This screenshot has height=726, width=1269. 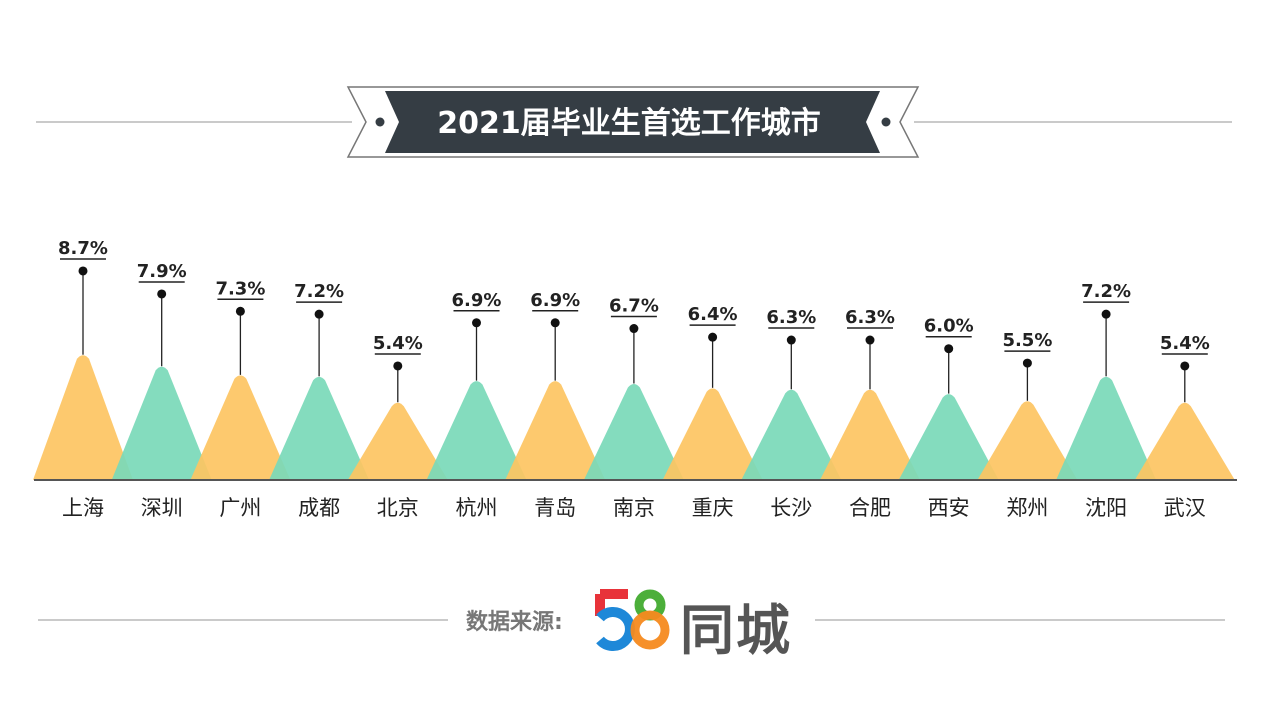 What do you see at coordinates (83, 248) in the screenshot?
I see `value-label: 8.7%` at bounding box center [83, 248].